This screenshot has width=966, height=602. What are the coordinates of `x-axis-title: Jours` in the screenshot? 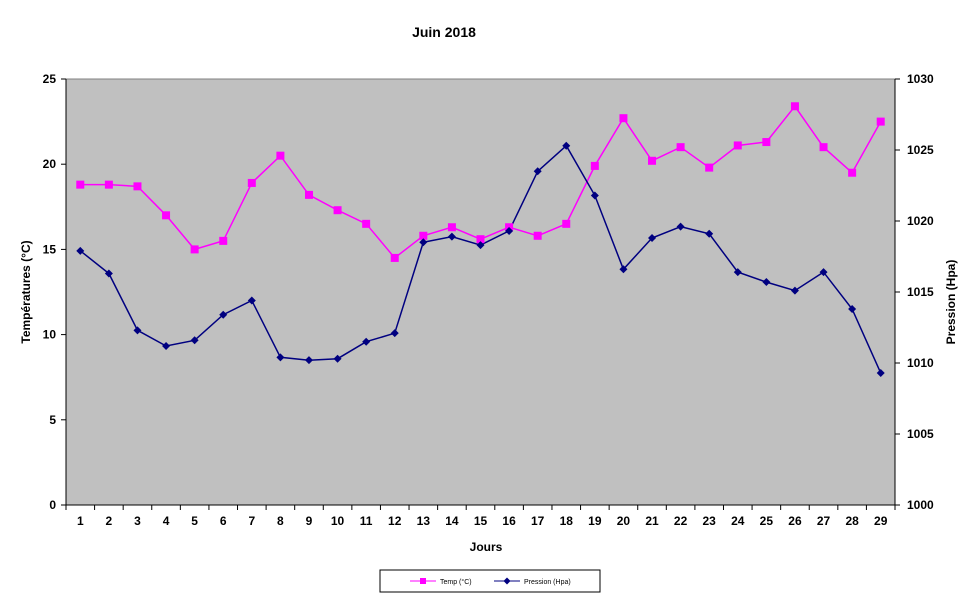 It's located at (486, 547).